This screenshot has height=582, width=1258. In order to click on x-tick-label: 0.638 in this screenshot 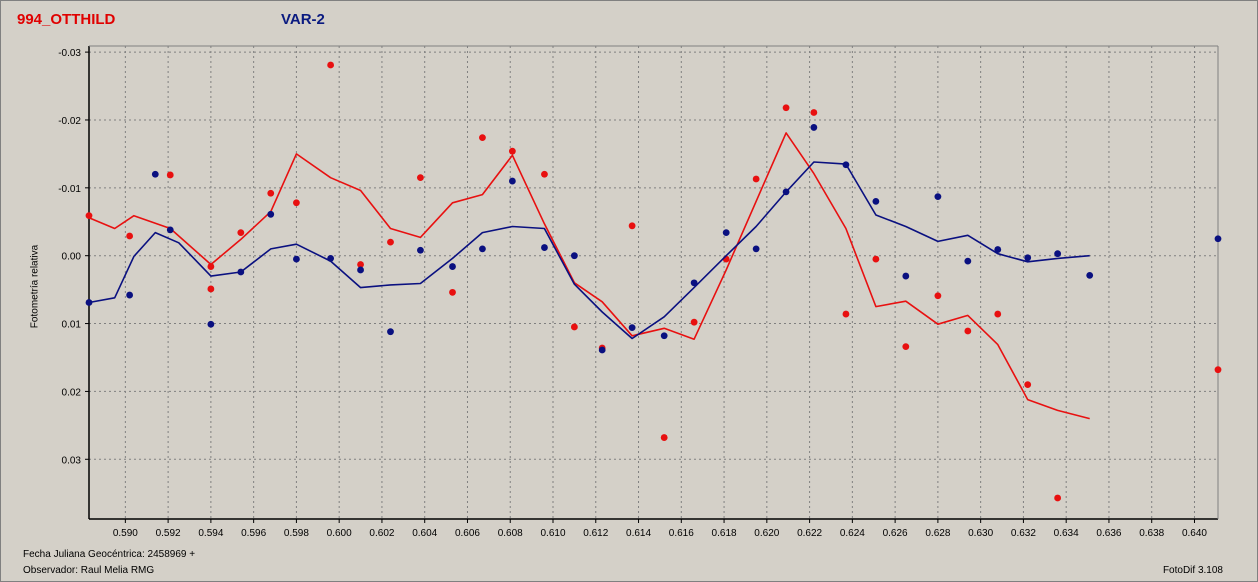, I will do `click(1151, 533)`.